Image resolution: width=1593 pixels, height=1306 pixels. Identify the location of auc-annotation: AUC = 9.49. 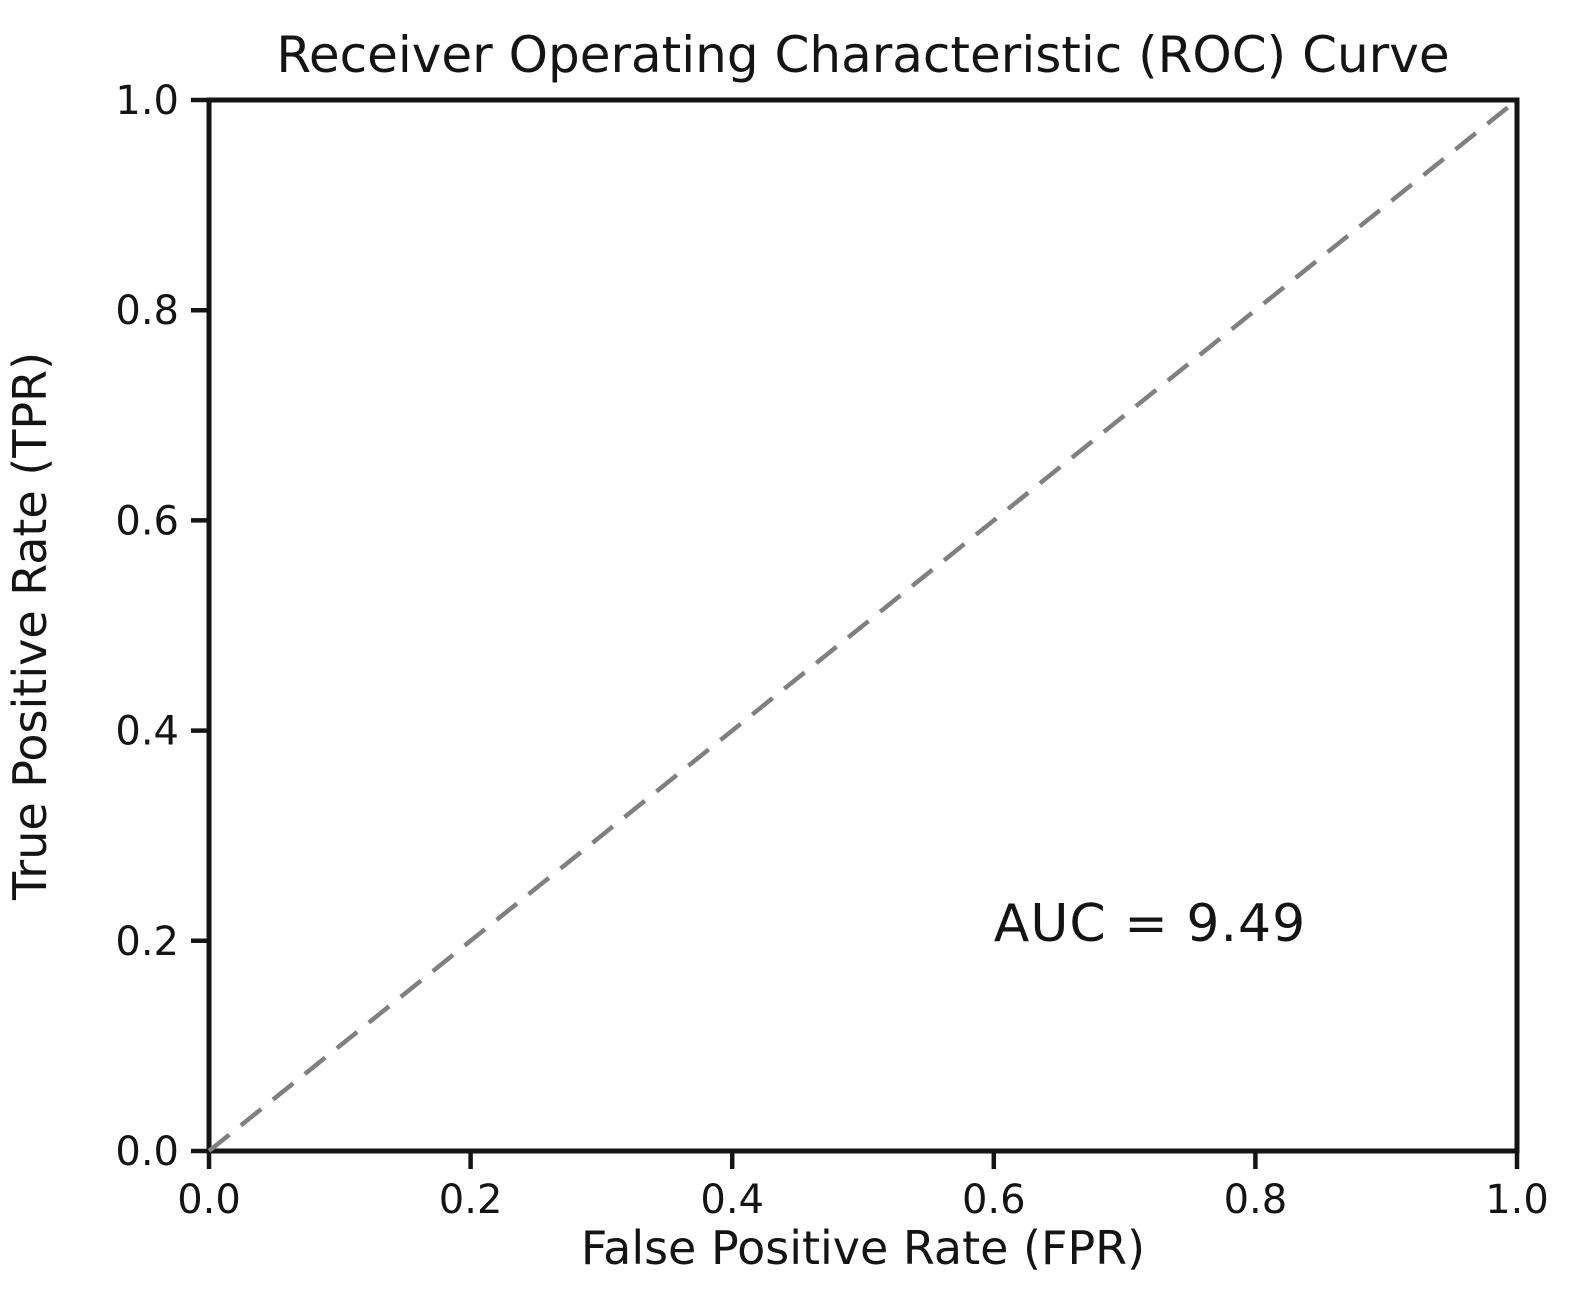
(1150, 924).